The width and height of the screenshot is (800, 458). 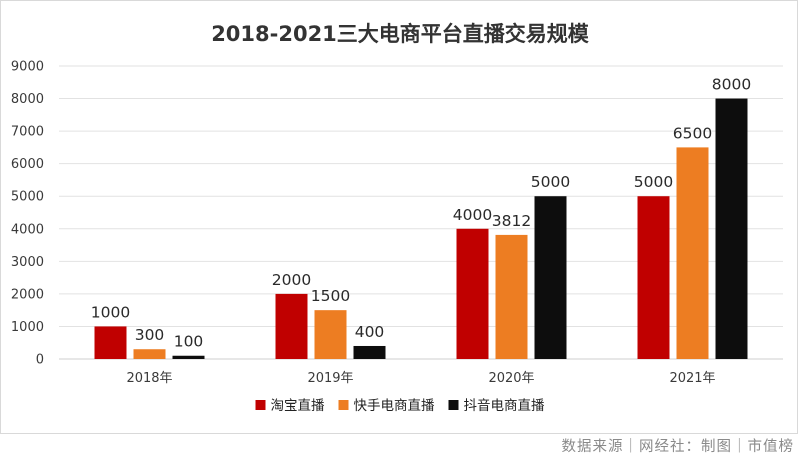 What do you see at coordinates (298, 406) in the screenshot?
I see `legend-label: 淘宝直播` at bounding box center [298, 406].